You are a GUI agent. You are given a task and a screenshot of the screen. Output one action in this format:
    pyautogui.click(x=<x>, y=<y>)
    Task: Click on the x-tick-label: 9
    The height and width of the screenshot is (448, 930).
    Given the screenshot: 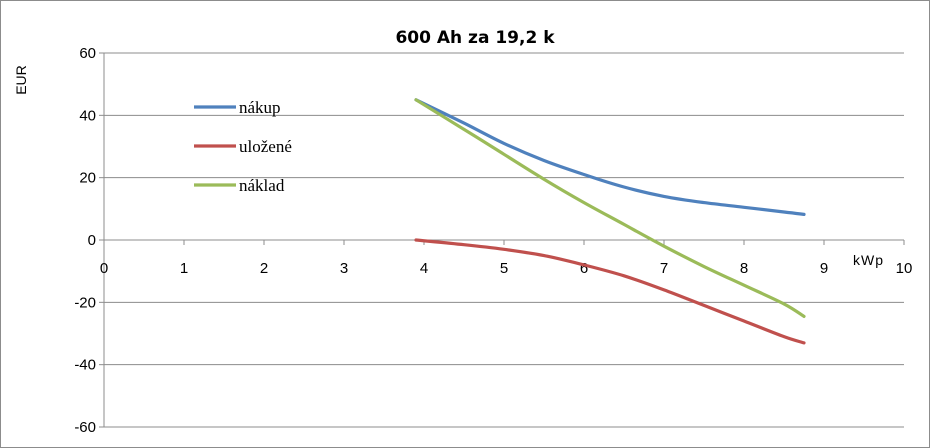 What is the action you would take?
    pyautogui.click(x=824, y=268)
    